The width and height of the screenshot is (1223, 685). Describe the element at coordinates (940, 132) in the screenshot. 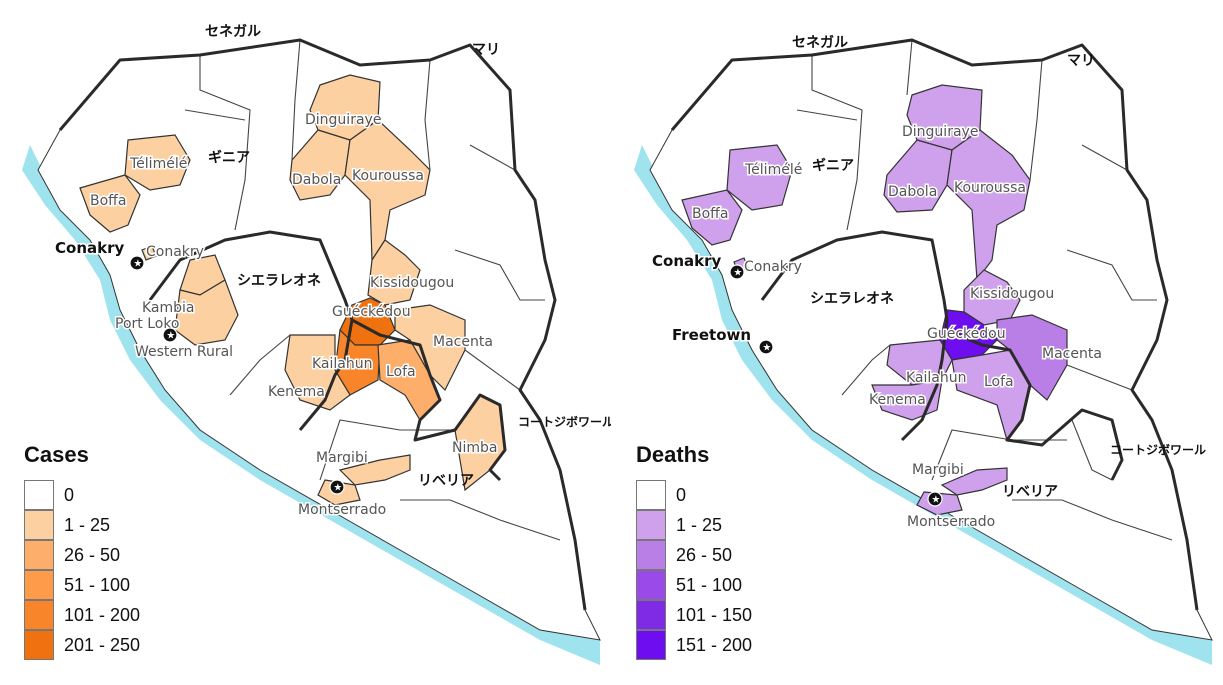

I see `label-dinguiraye: Dinguiraye` at that location.